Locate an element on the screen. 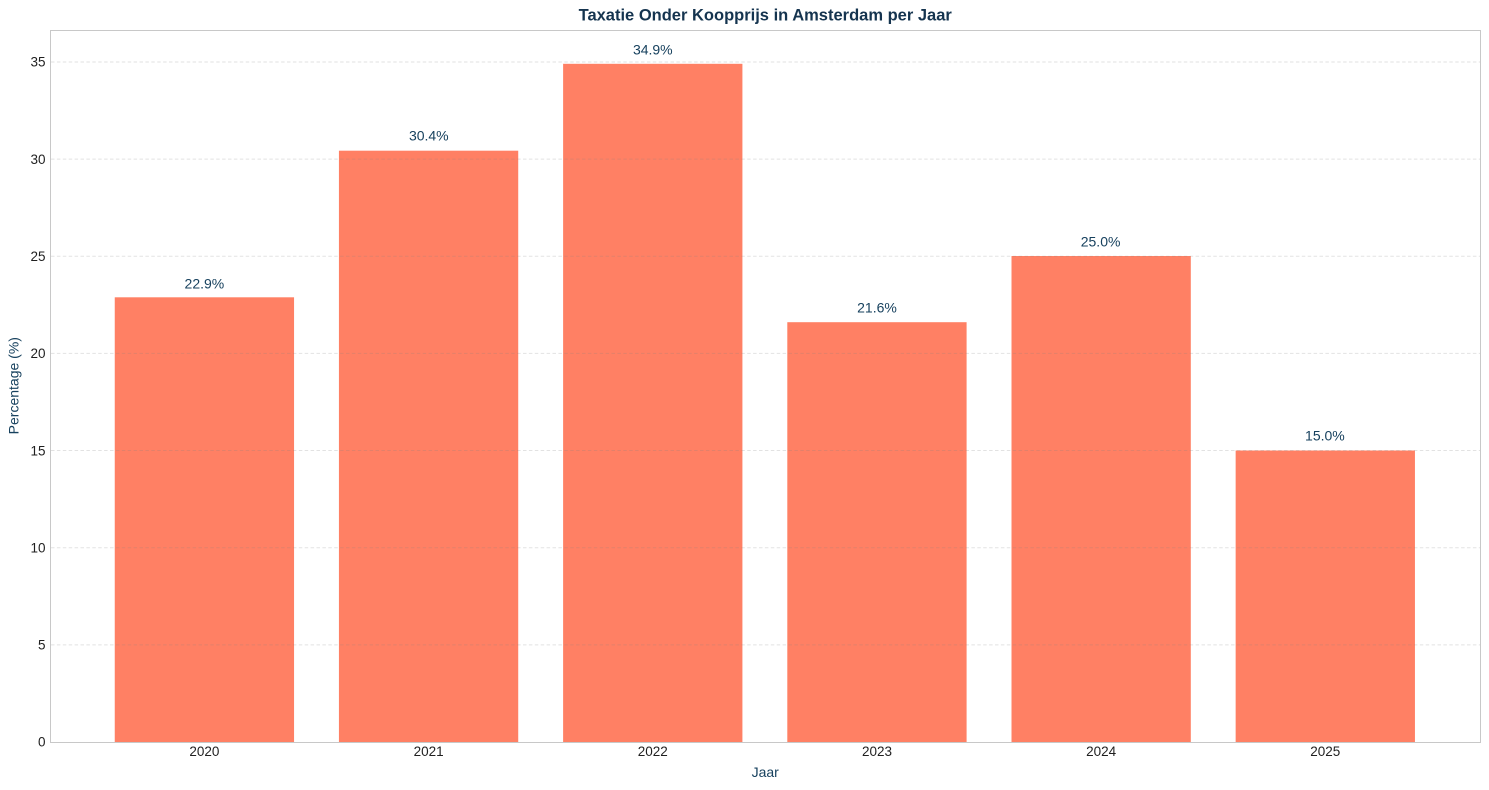  svg-text: 2020 is located at coordinates (204, 751).